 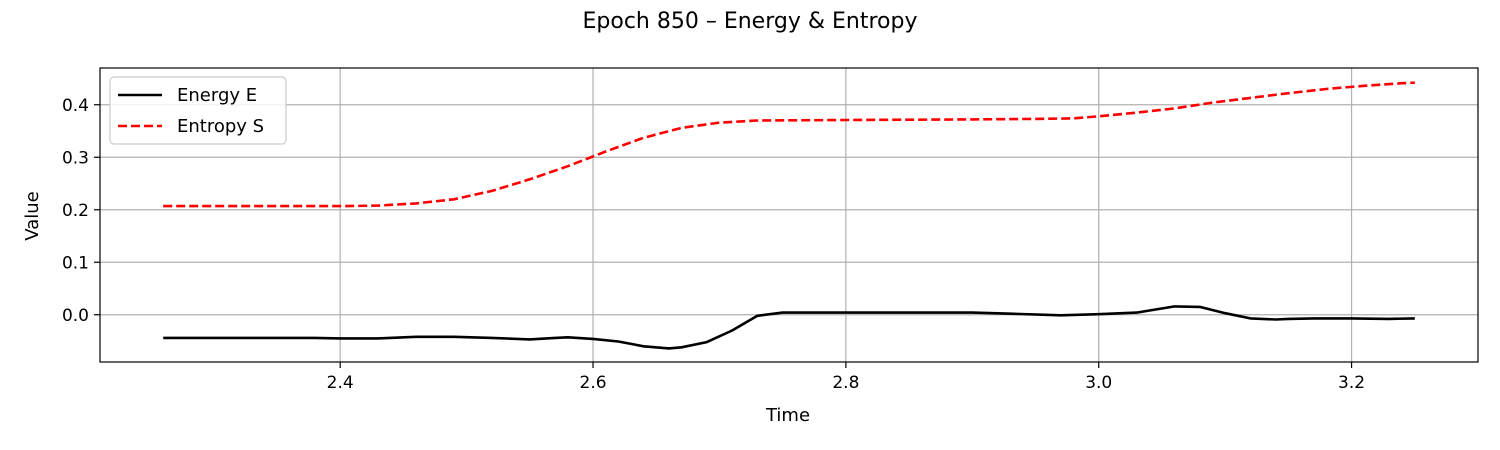 I want to click on y-axis-label: Value, so click(x=32, y=215).